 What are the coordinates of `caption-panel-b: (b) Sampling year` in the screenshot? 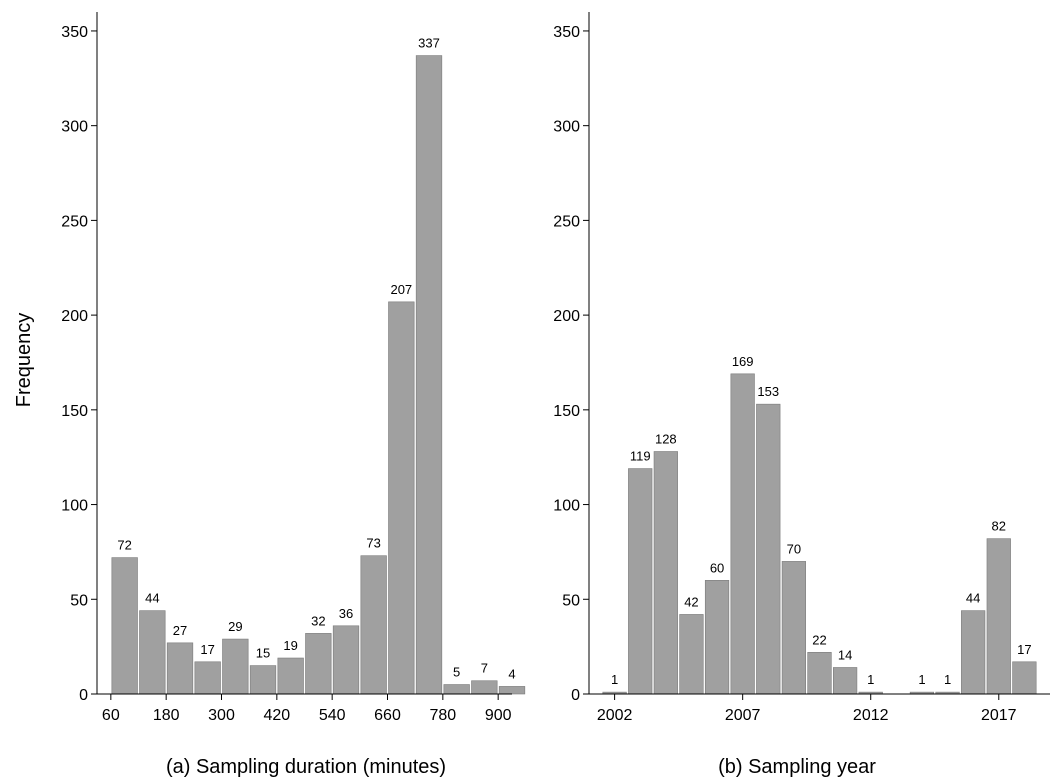 It's located at (797, 767).